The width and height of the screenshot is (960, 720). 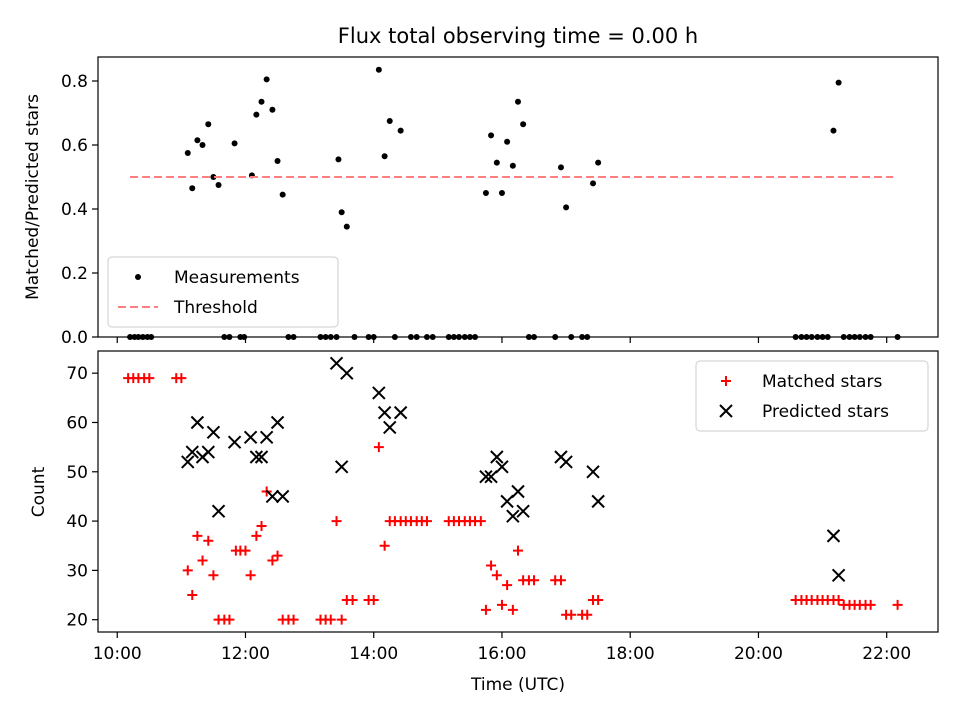 What do you see at coordinates (77, 571) in the screenshot?
I see `y-tick-label: 30` at bounding box center [77, 571].